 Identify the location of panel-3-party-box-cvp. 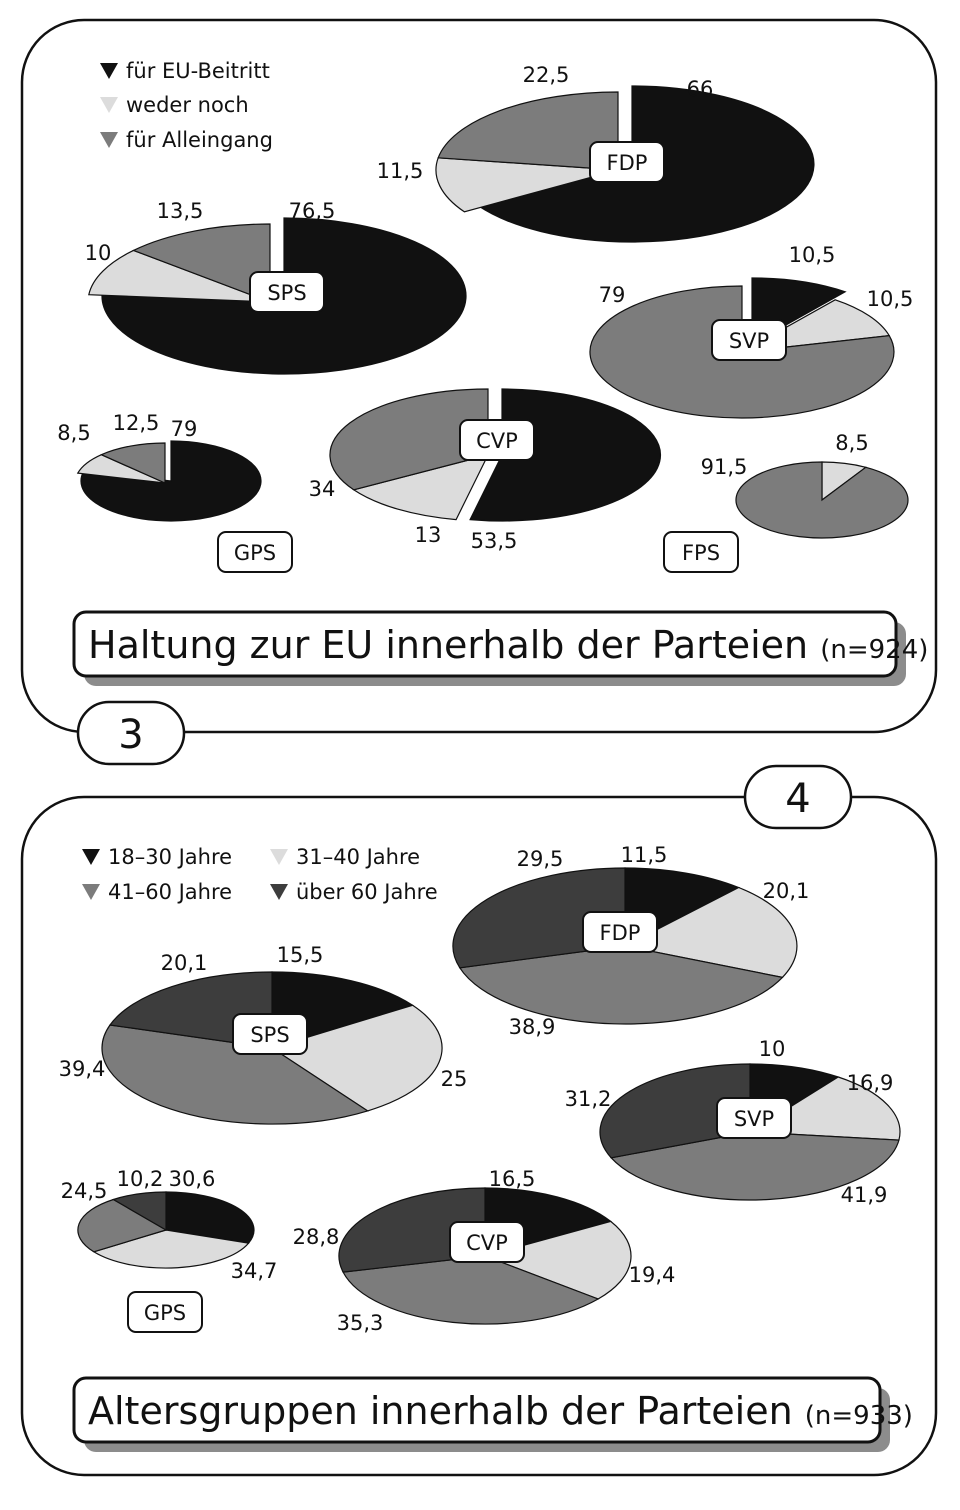
(497, 440).